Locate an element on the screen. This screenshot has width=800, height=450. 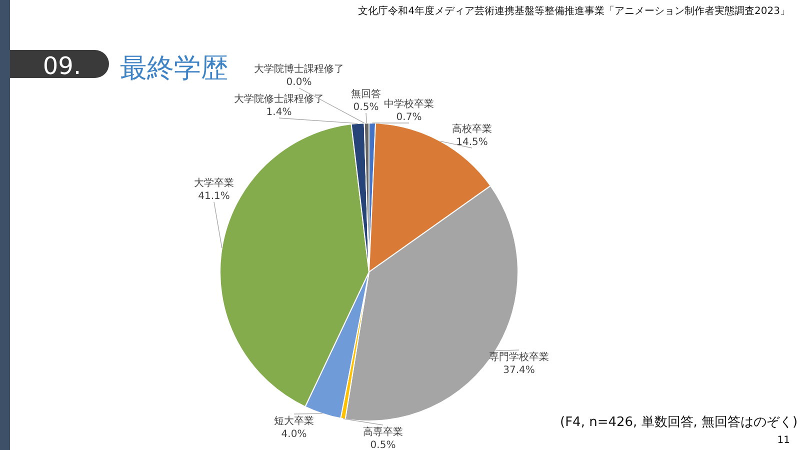
data-label: 41.1% is located at coordinates (214, 196).